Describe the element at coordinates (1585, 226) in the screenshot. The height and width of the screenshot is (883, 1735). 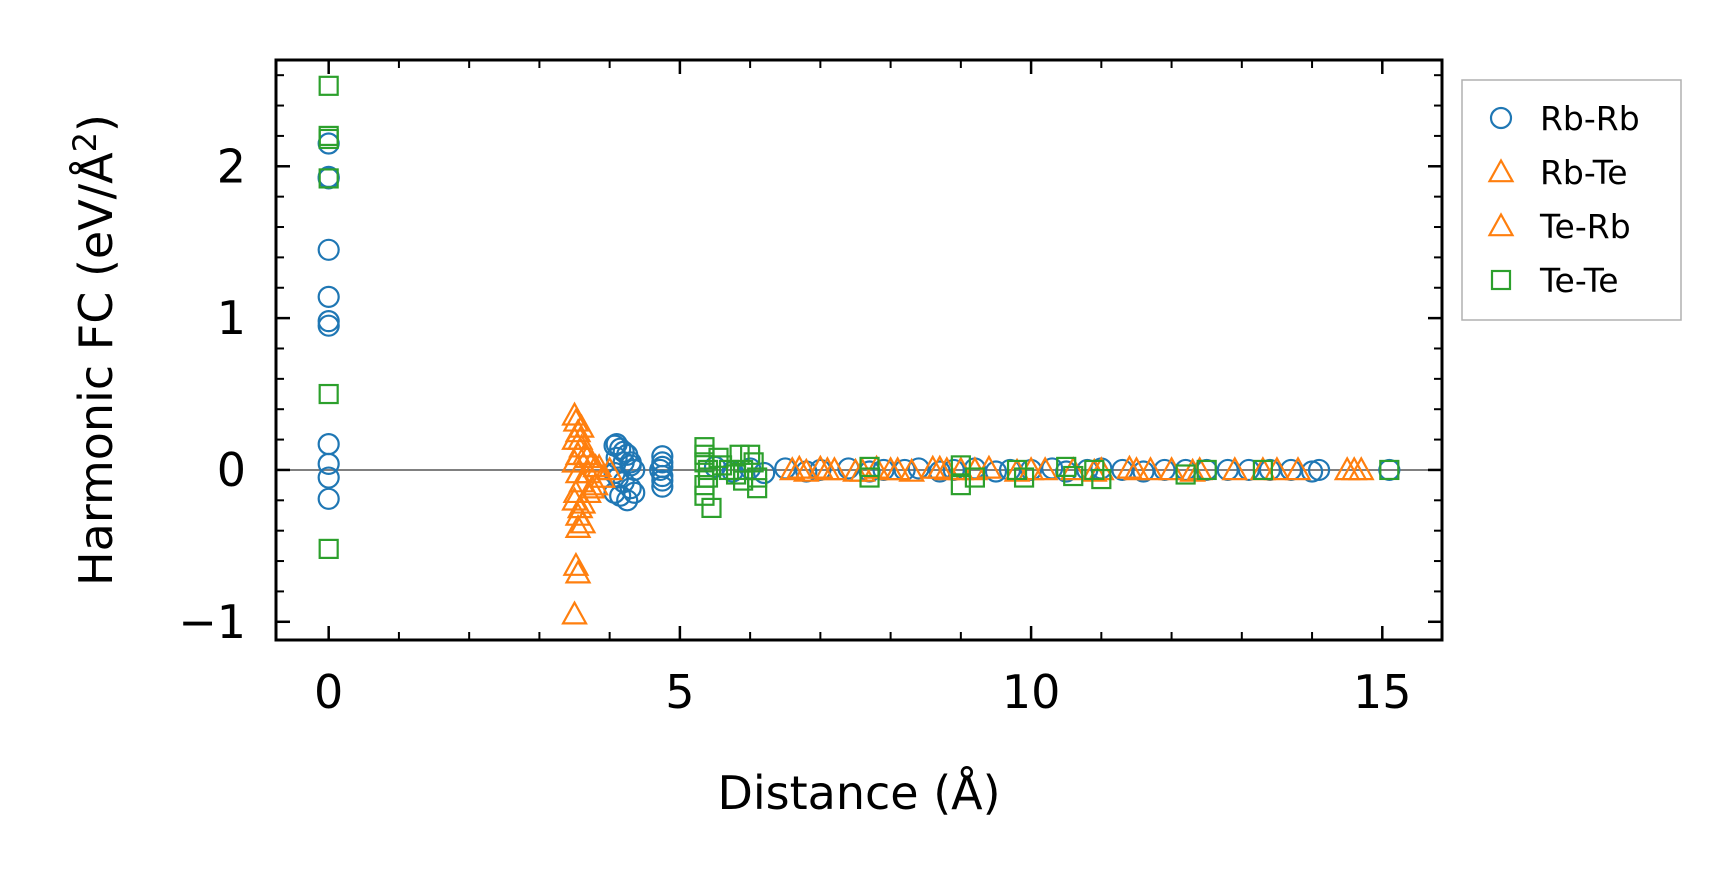
I see `legend-label-te-rb: Te-Rb` at that location.